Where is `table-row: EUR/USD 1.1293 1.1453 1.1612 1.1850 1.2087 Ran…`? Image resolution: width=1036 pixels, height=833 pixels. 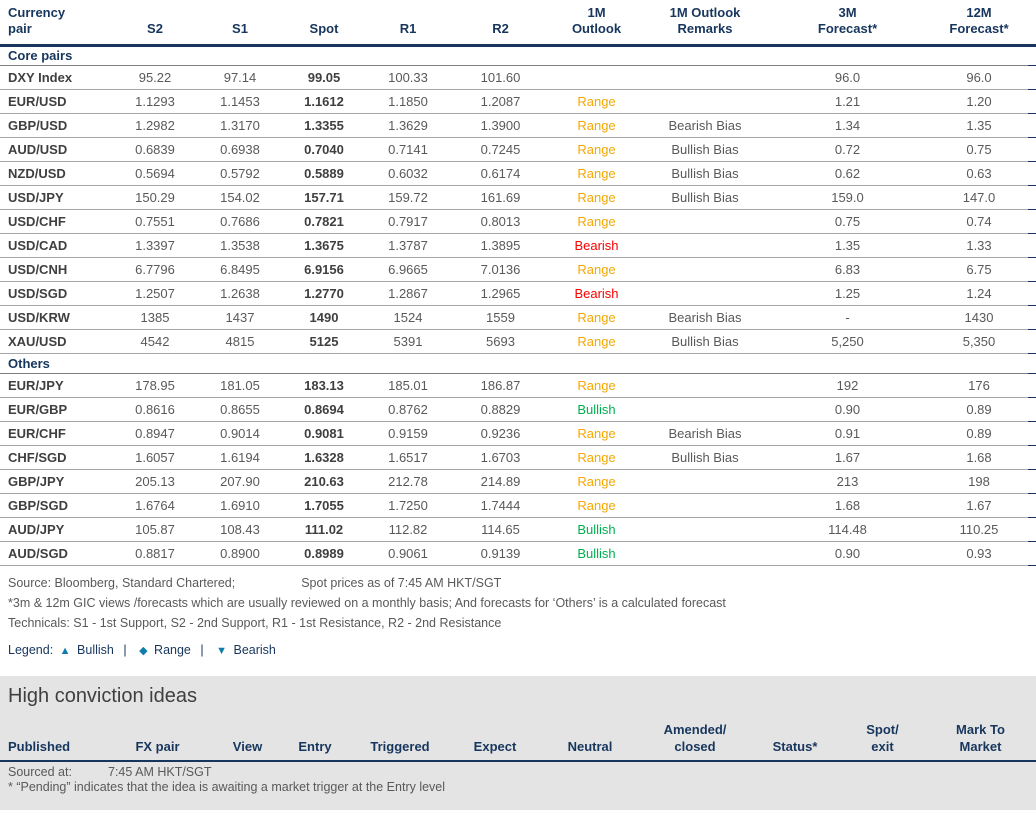
table-row: EUR/USD 1.1293 1.1453 1.1612 1.1850 1.2087 Ran… is located at coordinates (518, 101).